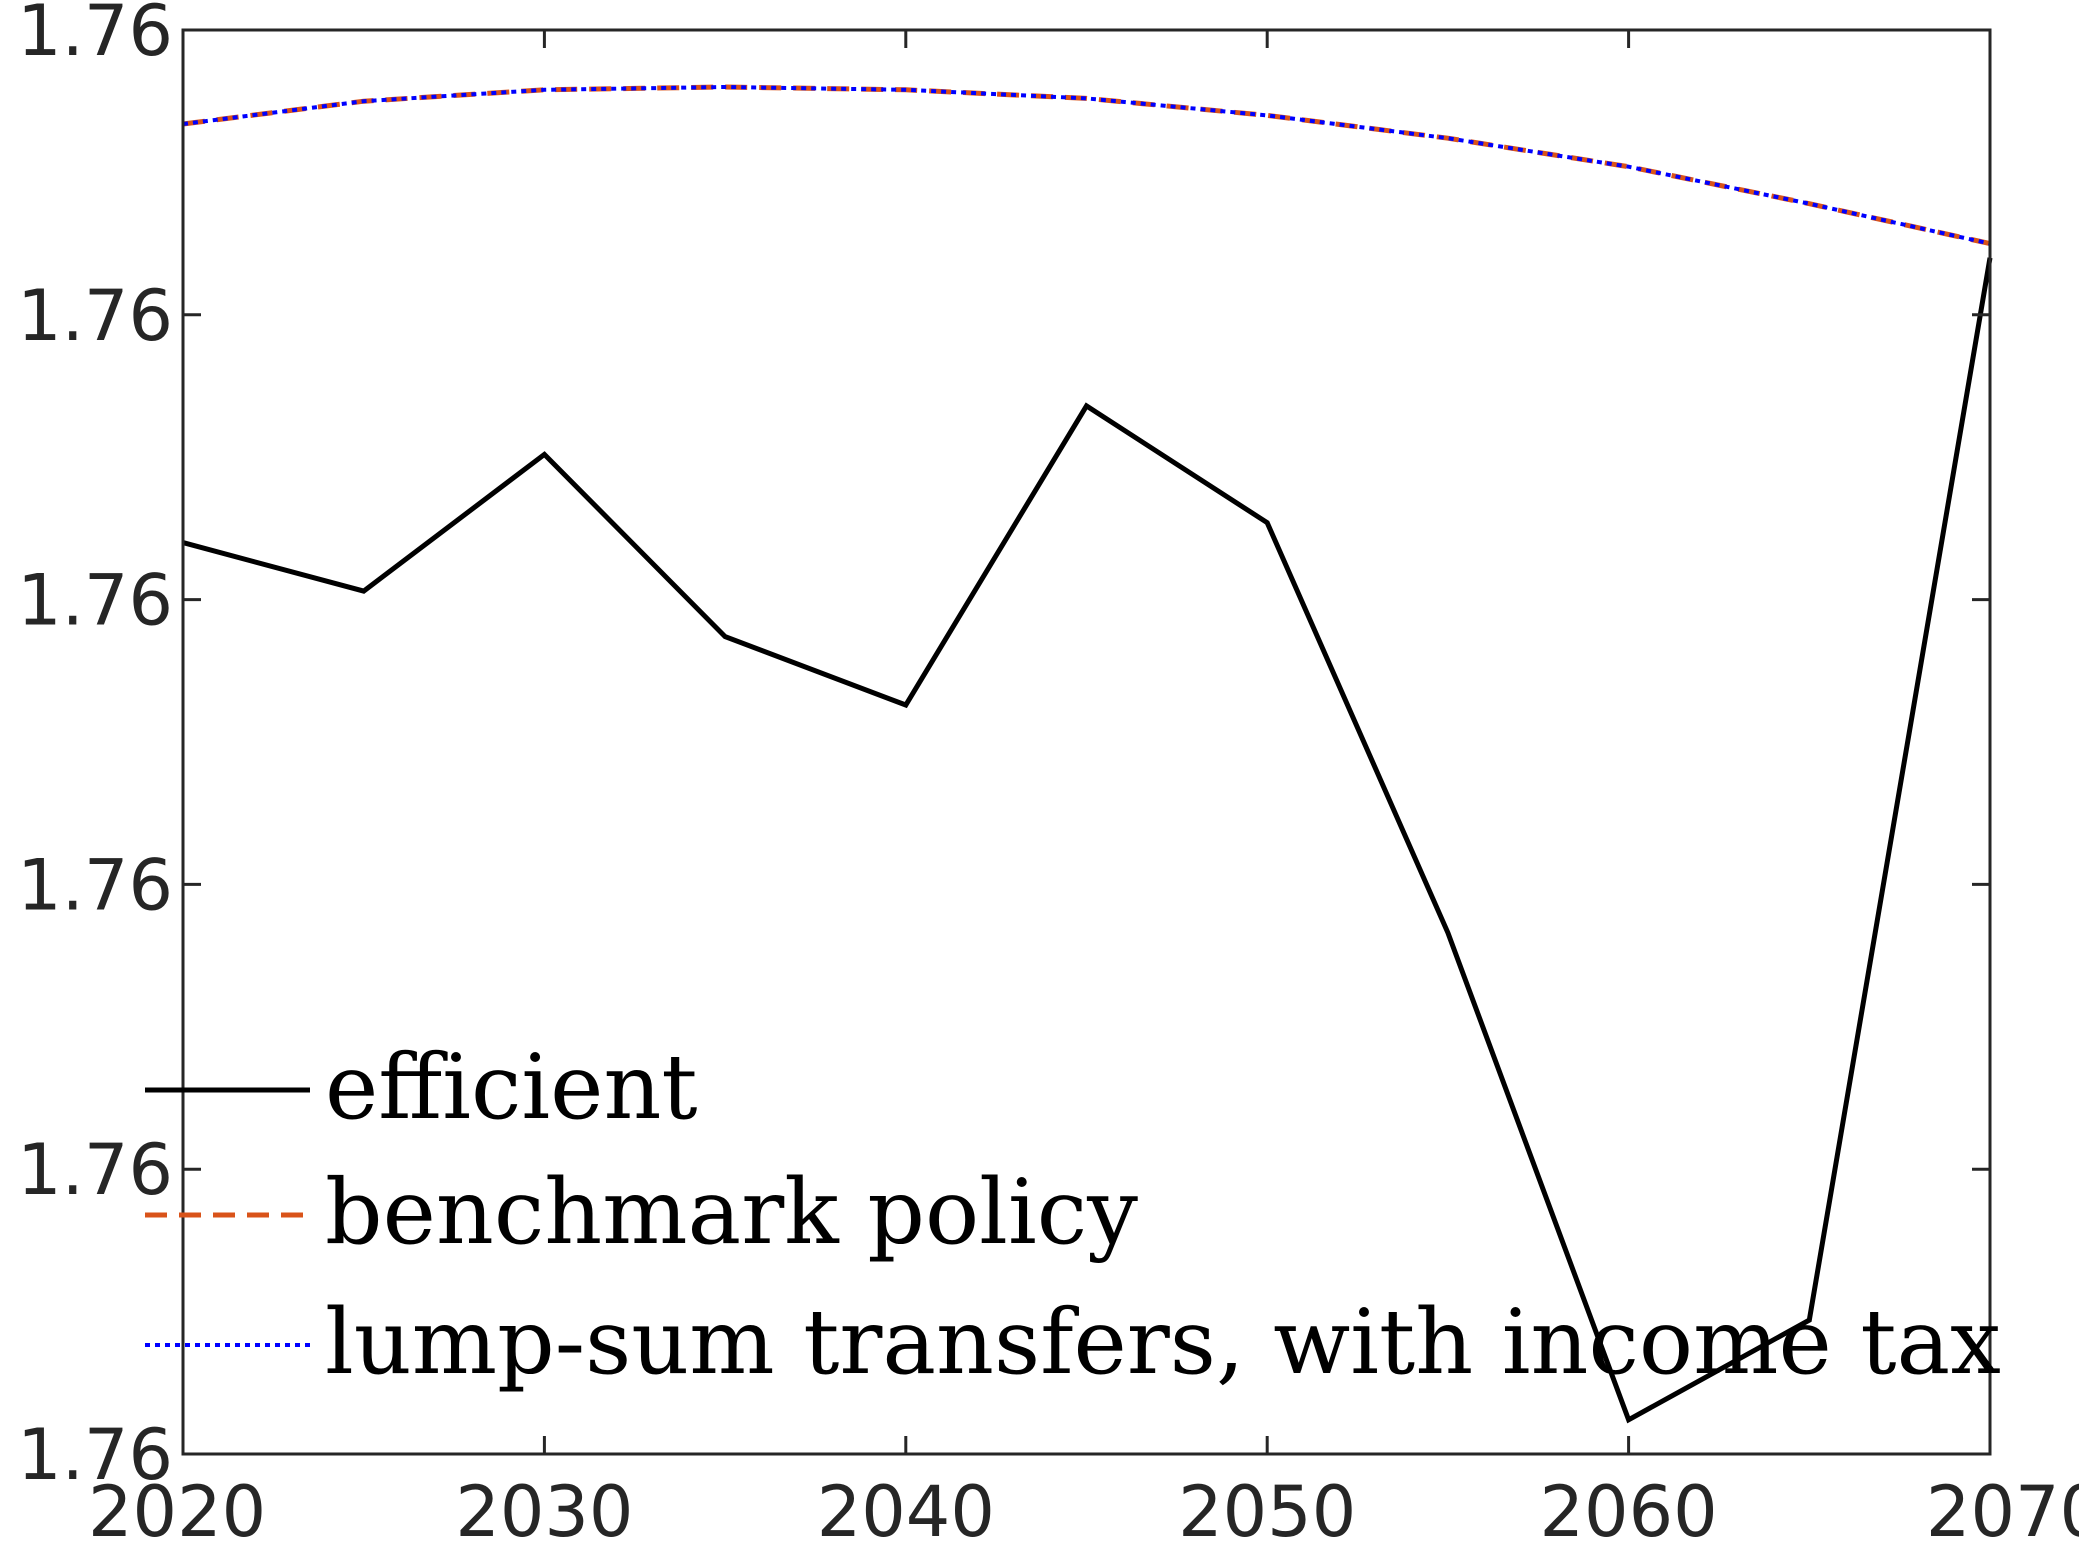 This screenshot has height=1554, width=2079. I want to click on legend-label-2: lump-sum transfers, with income tax, so click(1163, 1342).